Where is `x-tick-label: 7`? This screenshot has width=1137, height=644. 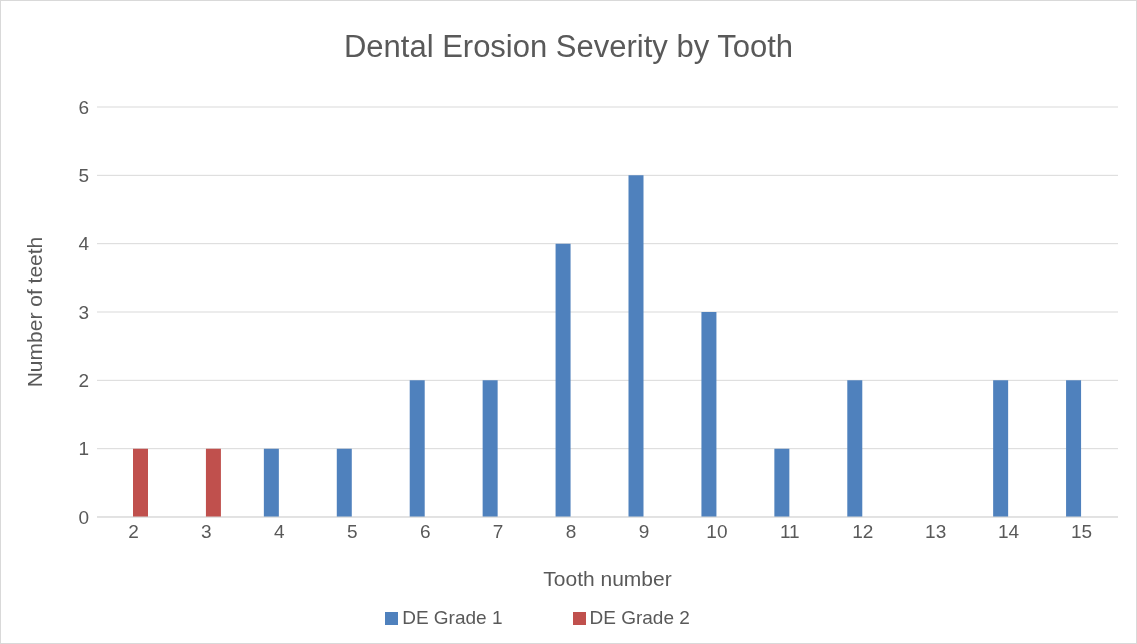
x-tick-label: 7 is located at coordinates (498, 532).